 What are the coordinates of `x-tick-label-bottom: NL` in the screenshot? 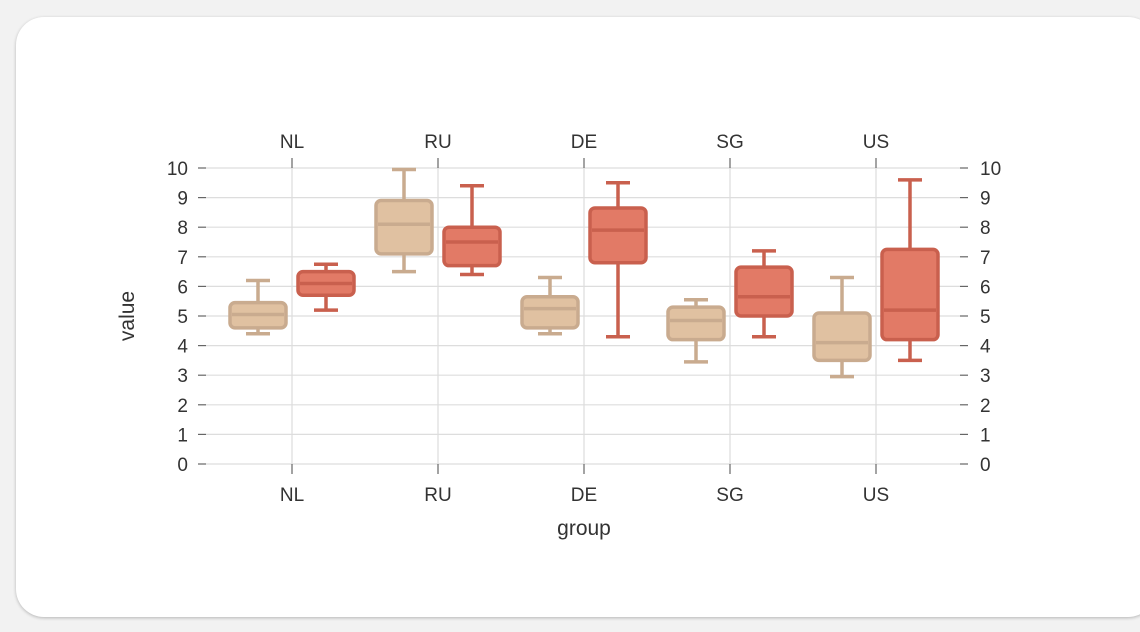 It's located at (292, 495).